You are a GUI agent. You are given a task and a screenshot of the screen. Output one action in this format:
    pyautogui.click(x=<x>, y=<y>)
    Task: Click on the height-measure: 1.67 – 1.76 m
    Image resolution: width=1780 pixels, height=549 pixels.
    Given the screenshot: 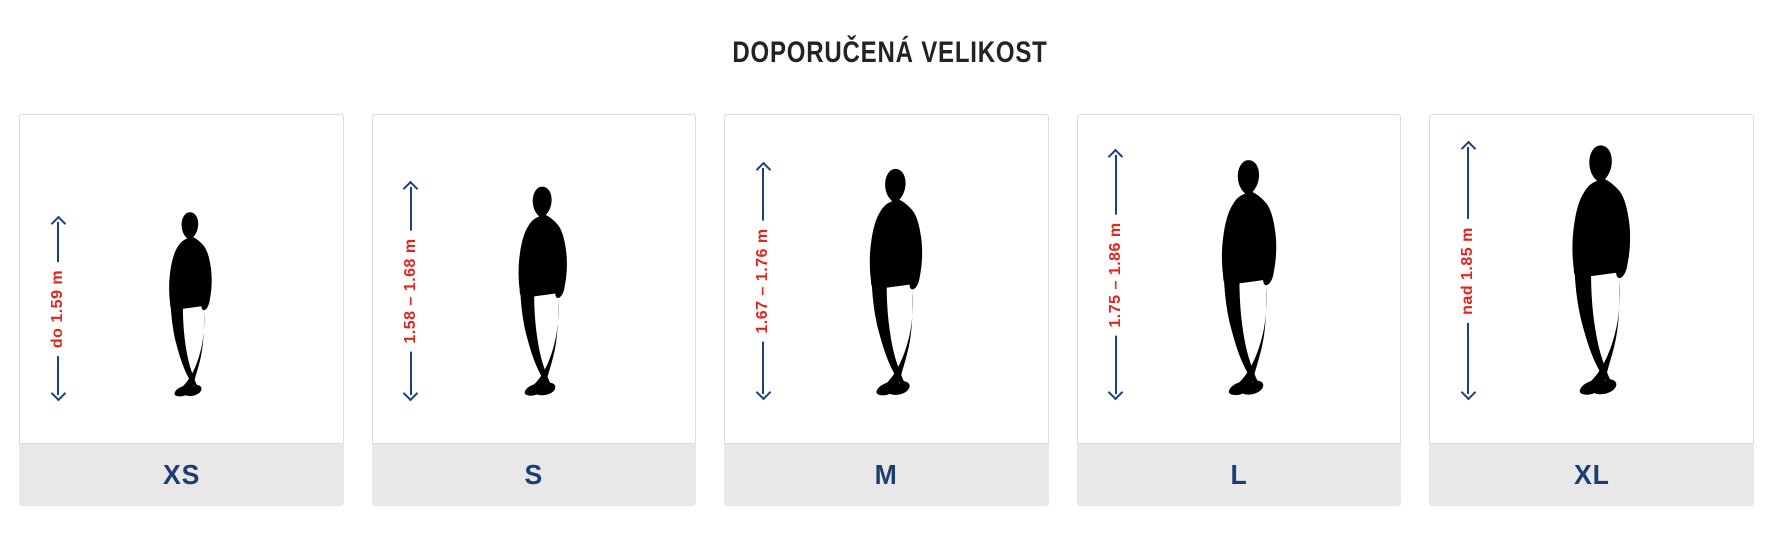 What is the action you would take?
    pyautogui.click(x=763, y=281)
    